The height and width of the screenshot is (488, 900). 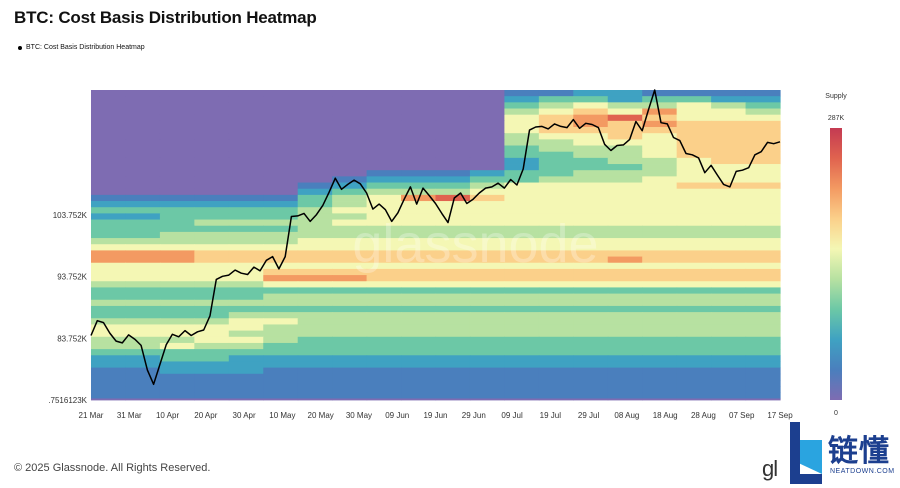 What do you see at coordinates (836, 96) in the screenshot?
I see `colorbar-label: Supply` at bounding box center [836, 96].